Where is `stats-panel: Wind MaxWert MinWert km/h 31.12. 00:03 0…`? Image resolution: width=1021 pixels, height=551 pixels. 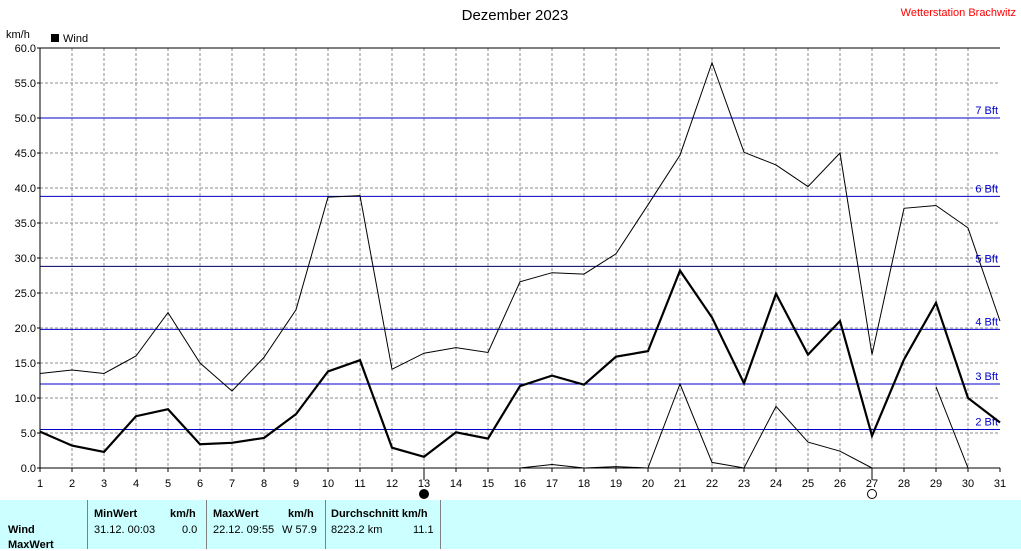 stats-panel: Wind MaxWert MinWert km/h 31.12. 00:03 0… is located at coordinates (510, 525).